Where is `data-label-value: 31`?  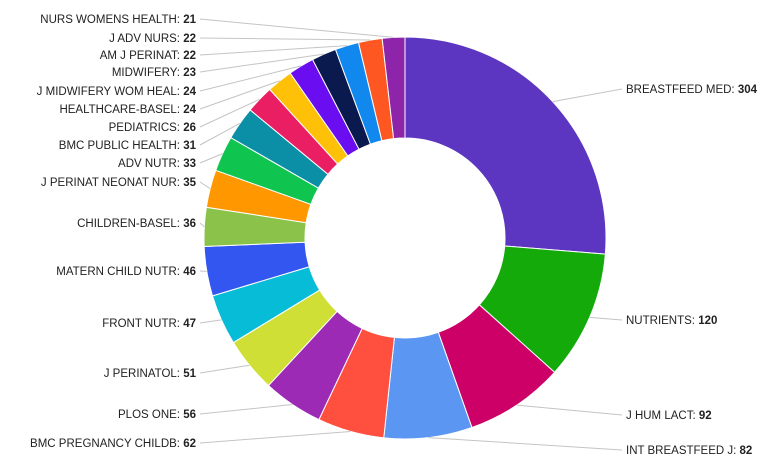
data-label-value: 31 is located at coordinates (189, 146).